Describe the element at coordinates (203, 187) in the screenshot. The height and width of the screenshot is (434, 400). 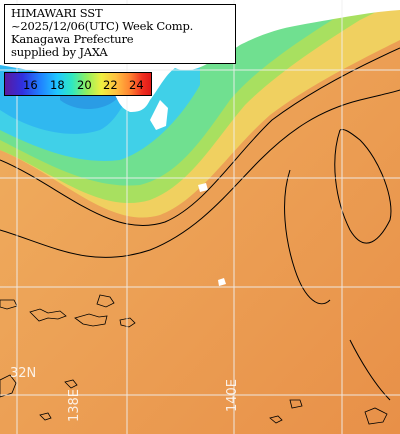
I see `land-oshima-island` at that location.